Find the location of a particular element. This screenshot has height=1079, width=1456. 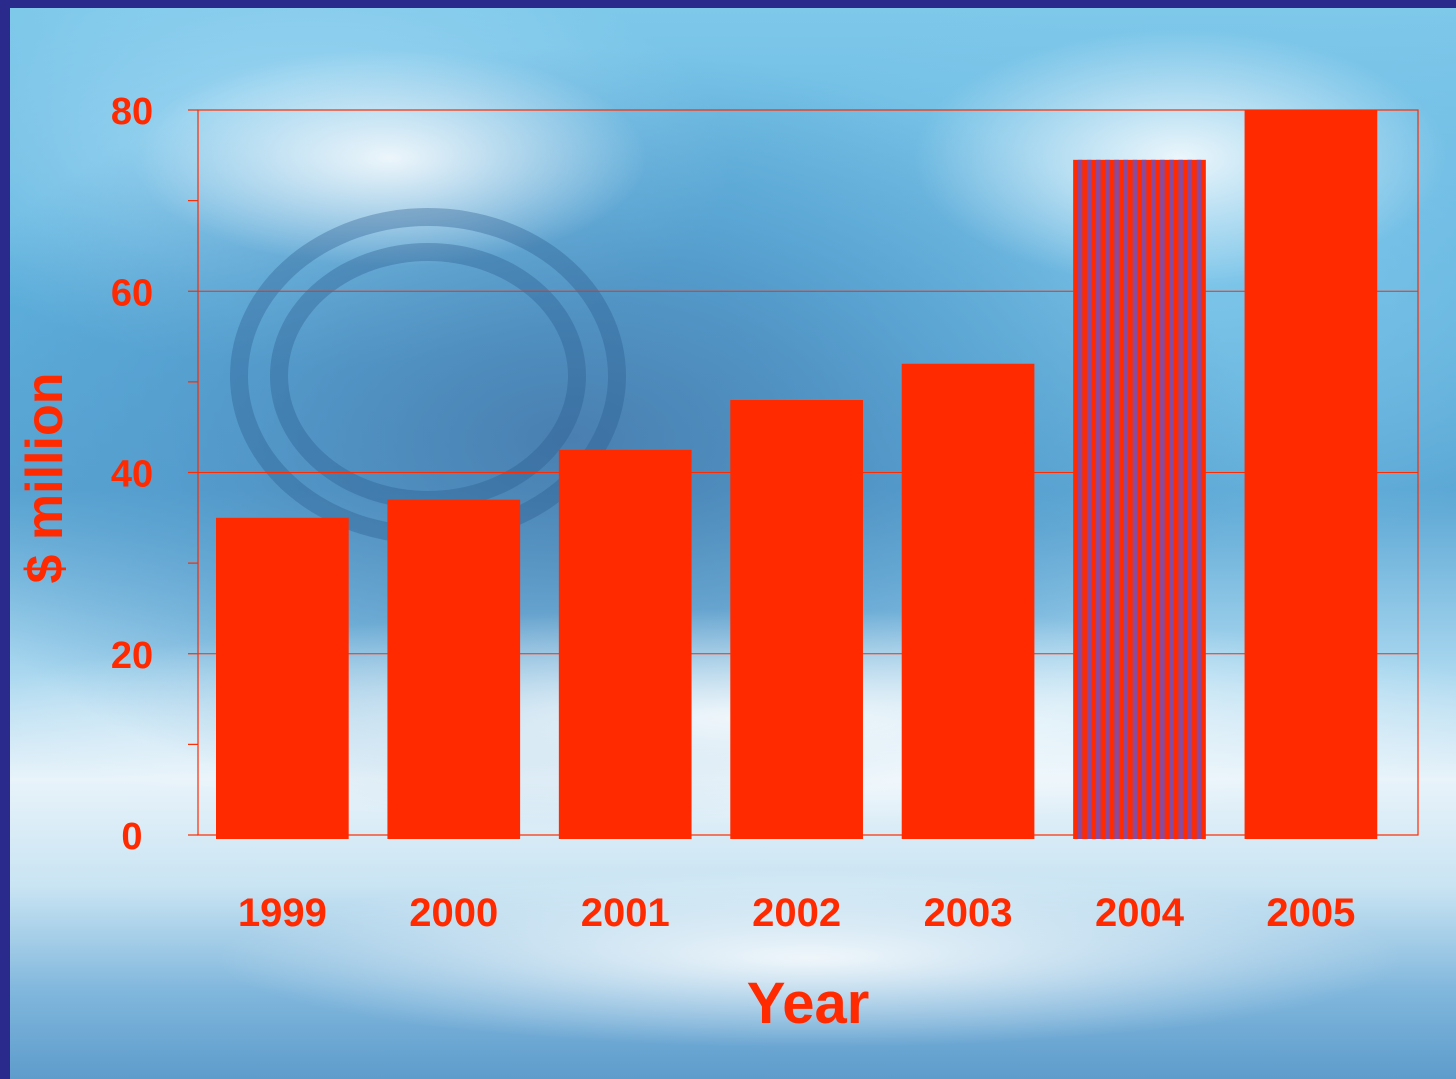

bar-2005 is located at coordinates (1311, 474).